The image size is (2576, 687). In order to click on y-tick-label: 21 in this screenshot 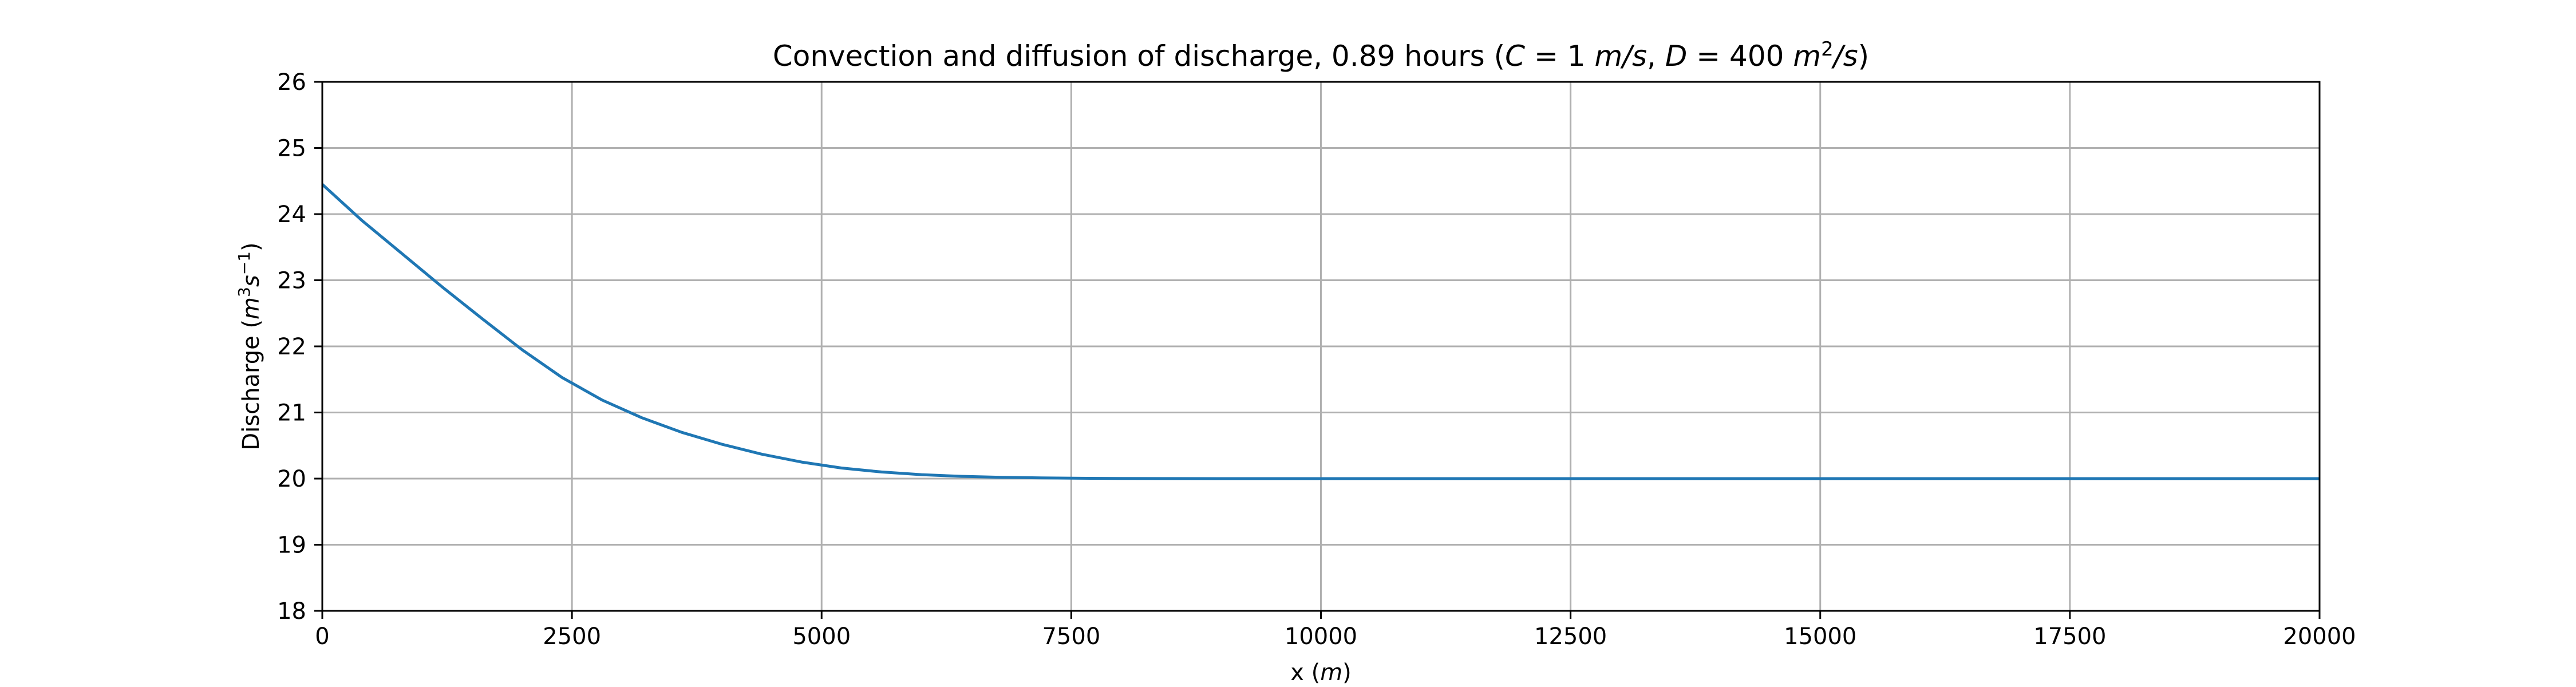, I will do `click(291, 414)`.